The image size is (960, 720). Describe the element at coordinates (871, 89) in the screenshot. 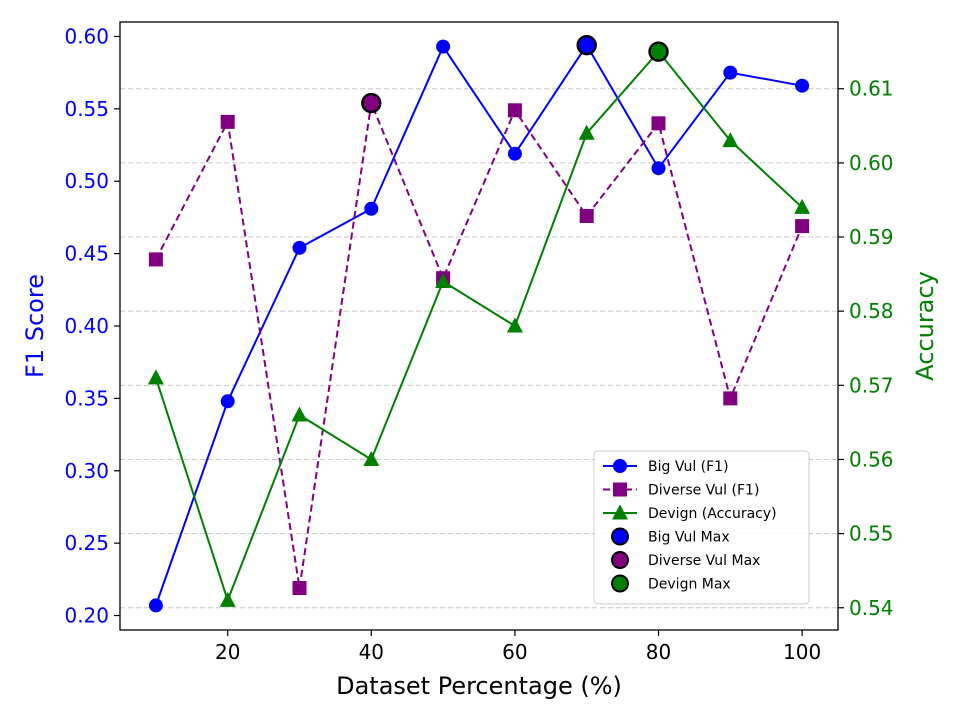

I see `y-right-tick-label: 0.61` at that location.